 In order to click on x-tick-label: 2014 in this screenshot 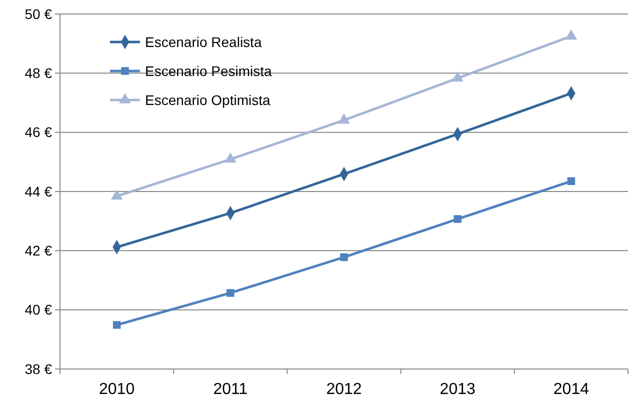, I will do `click(571, 389)`.